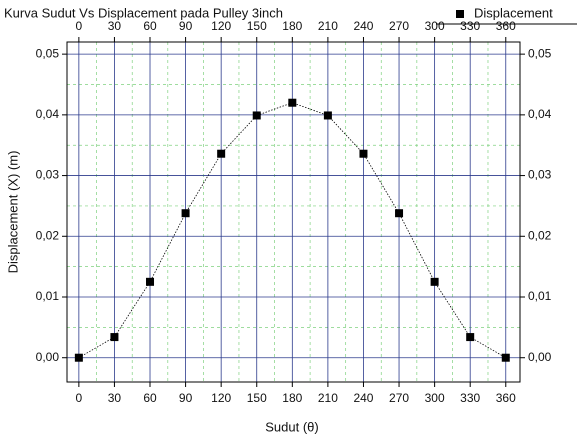 This screenshot has height=439, width=577. I want to click on x2-tick-label: 330, so click(470, 26).